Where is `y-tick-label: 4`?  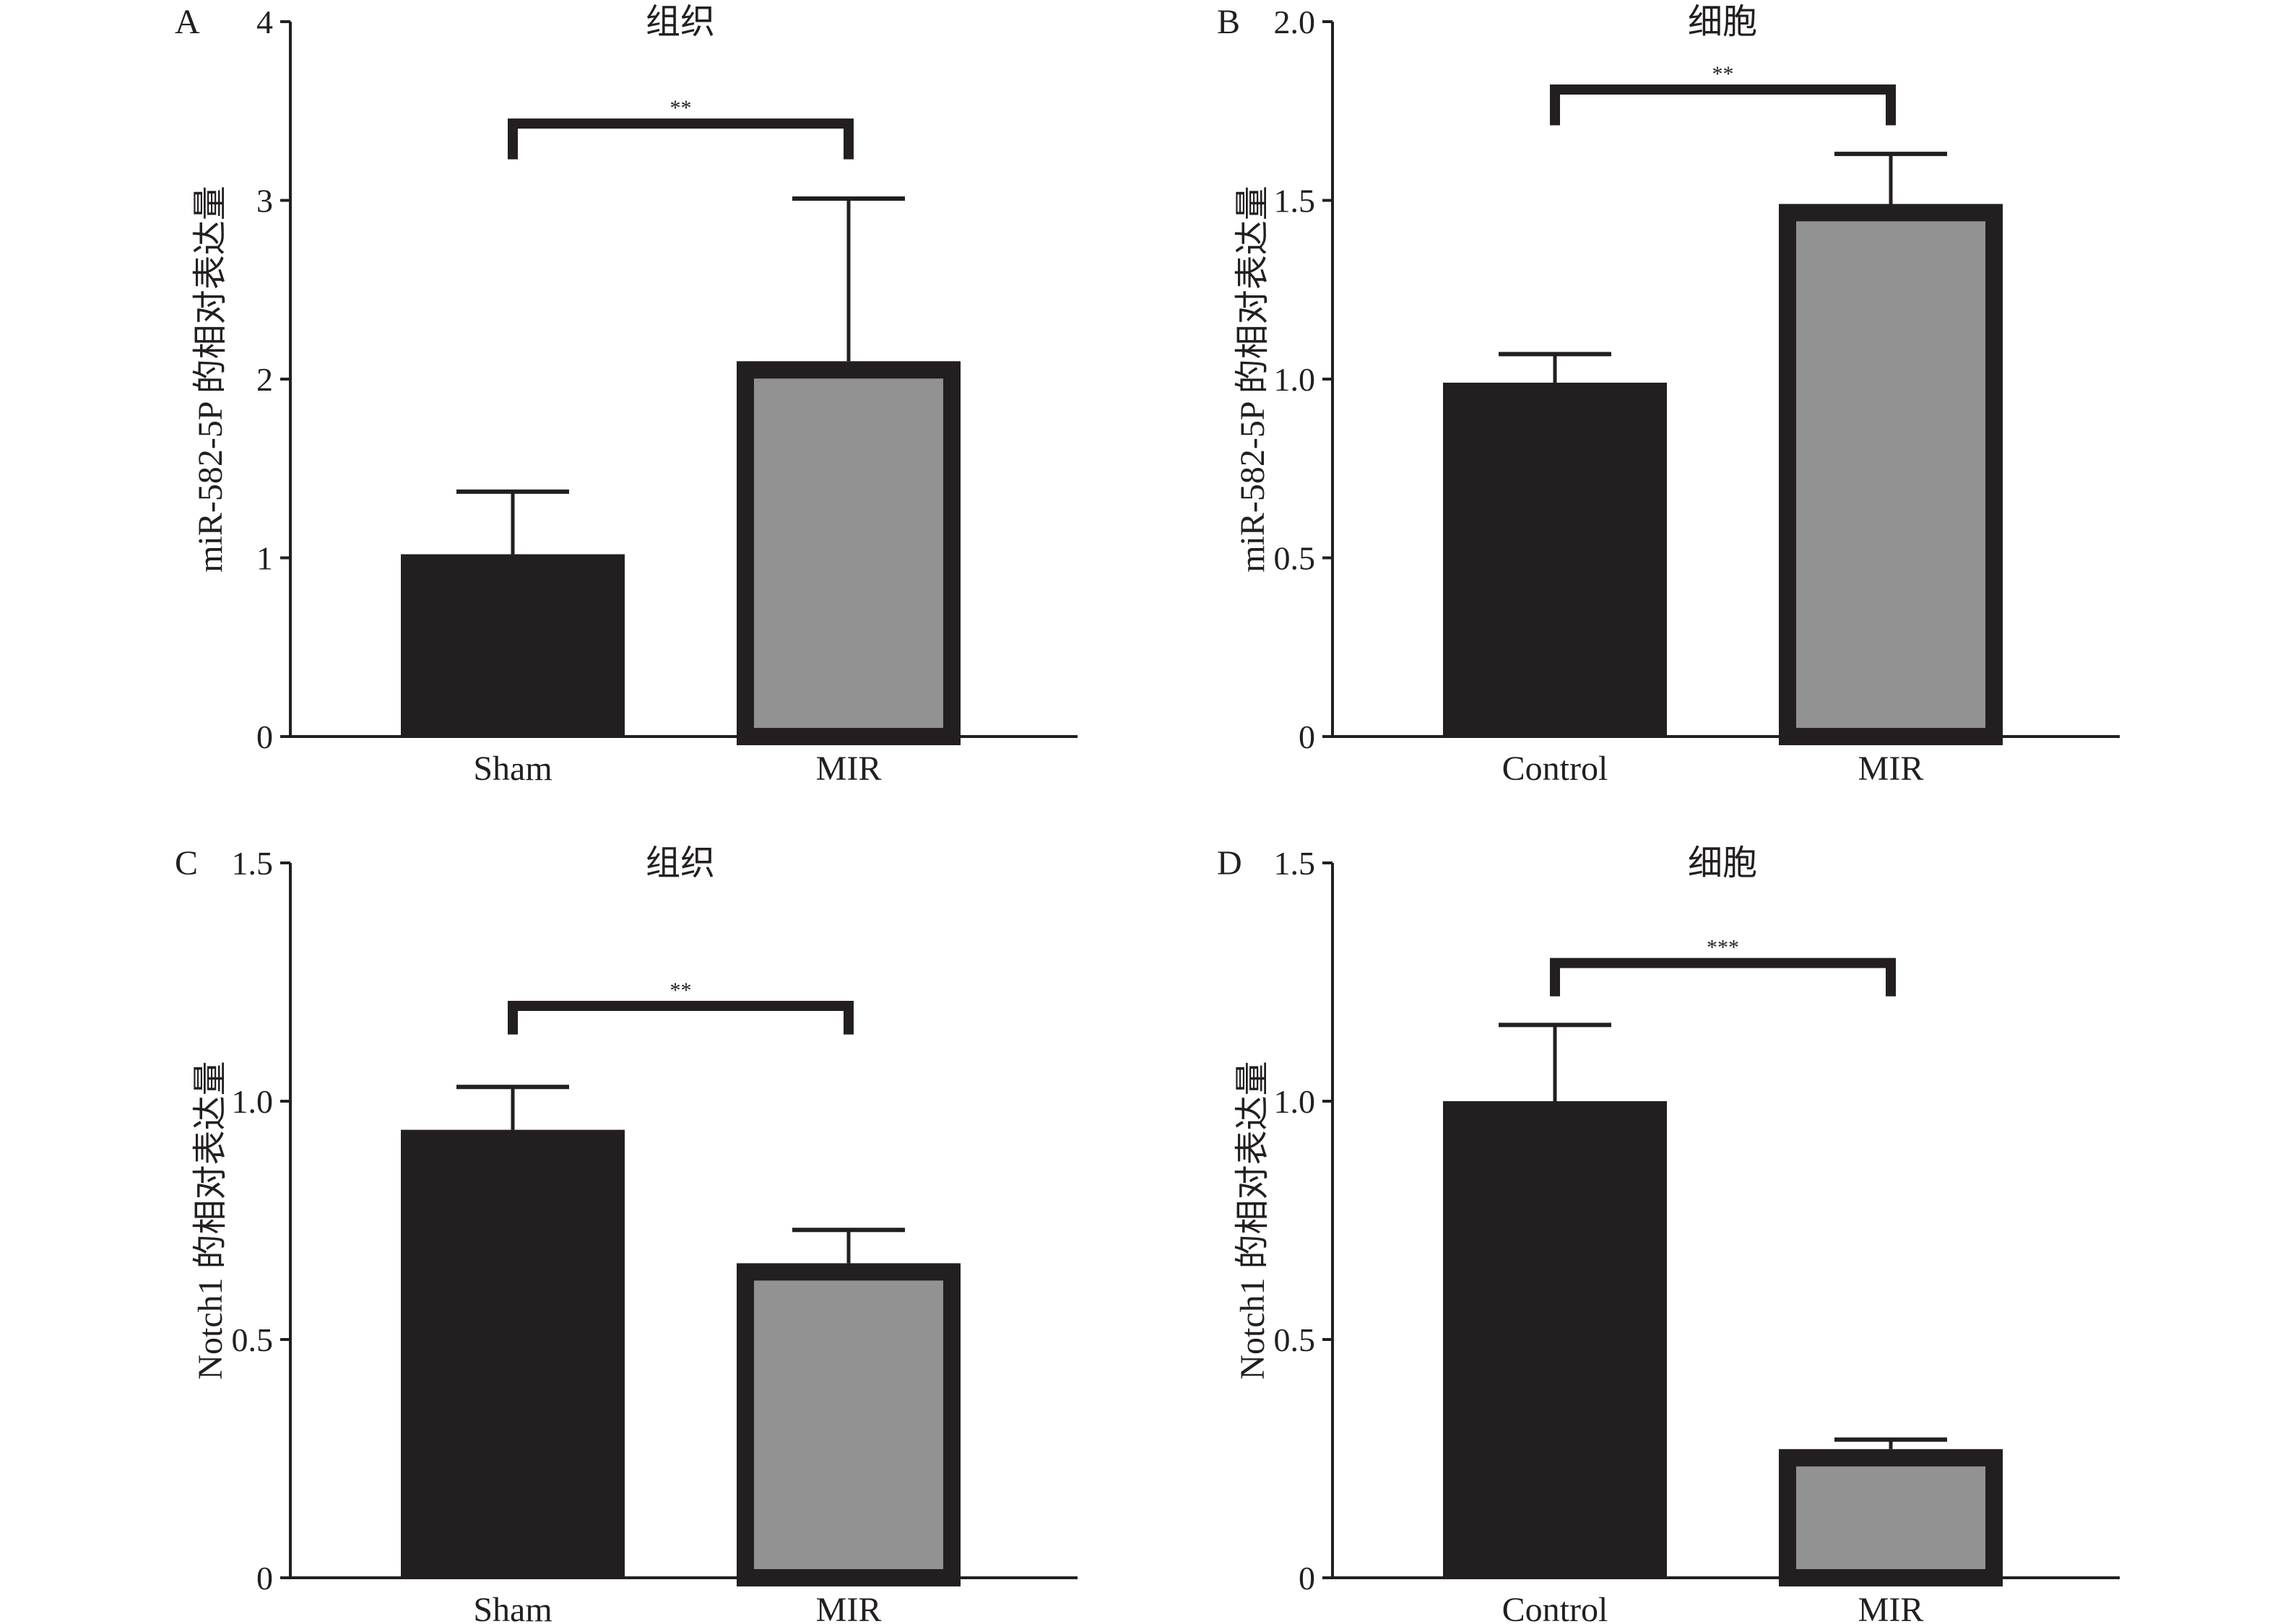
y-tick-label: 4 is located at coordinates (264, 22).